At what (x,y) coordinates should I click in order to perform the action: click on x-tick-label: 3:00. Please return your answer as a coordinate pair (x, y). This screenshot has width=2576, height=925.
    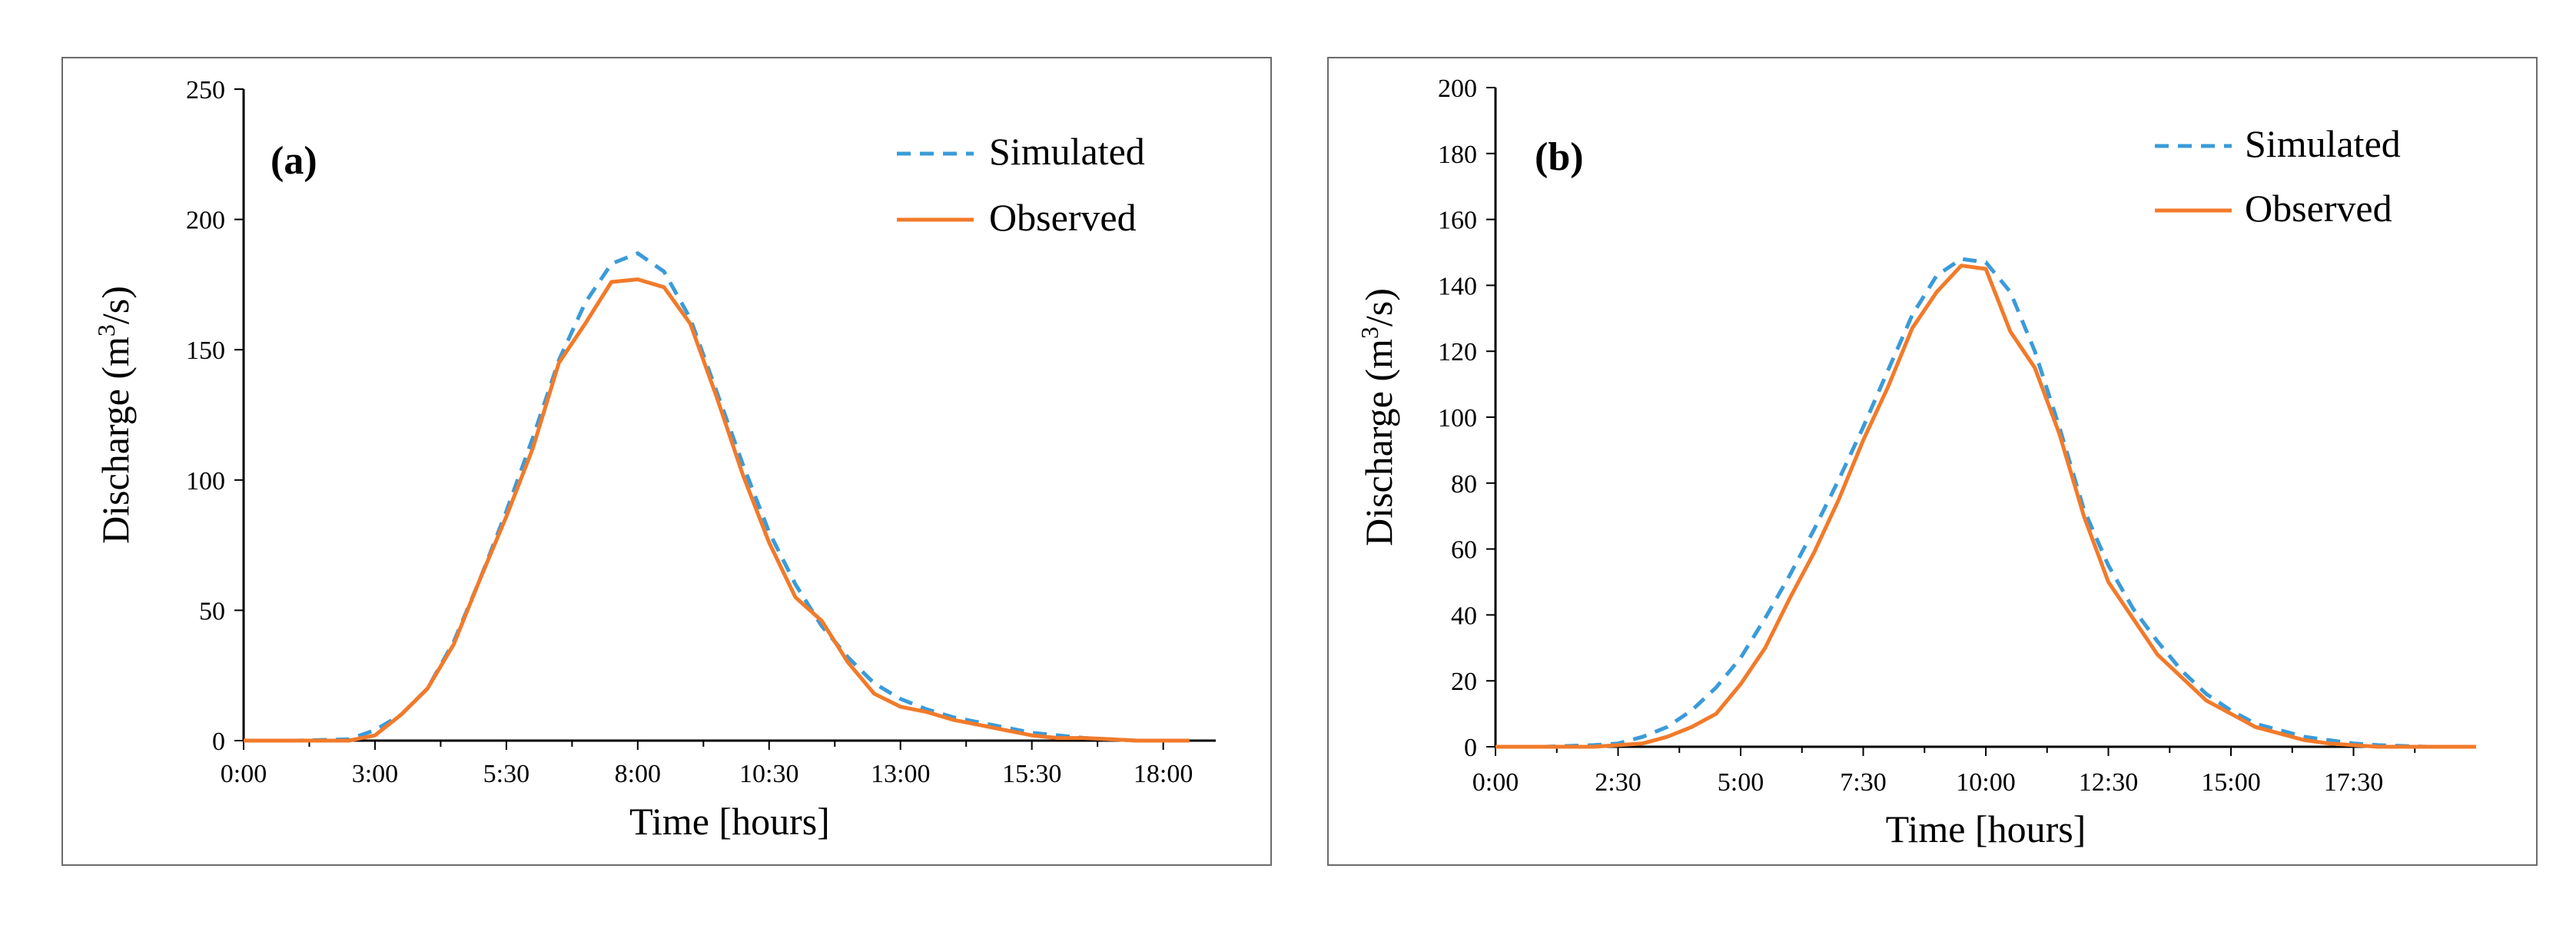
    Looking at the image, I should click on (375, 774).